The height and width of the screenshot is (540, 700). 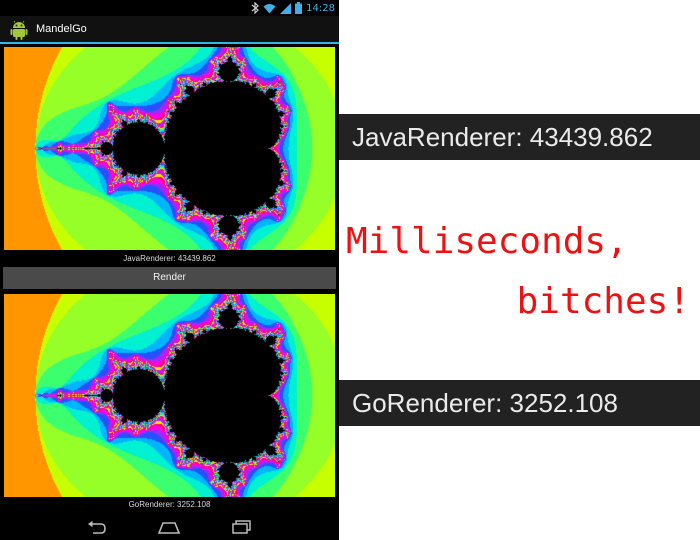 What do you see at coordinates (169, 278) in the screenshot?
I see `render-button: Render` at bounding box center [169, 278].